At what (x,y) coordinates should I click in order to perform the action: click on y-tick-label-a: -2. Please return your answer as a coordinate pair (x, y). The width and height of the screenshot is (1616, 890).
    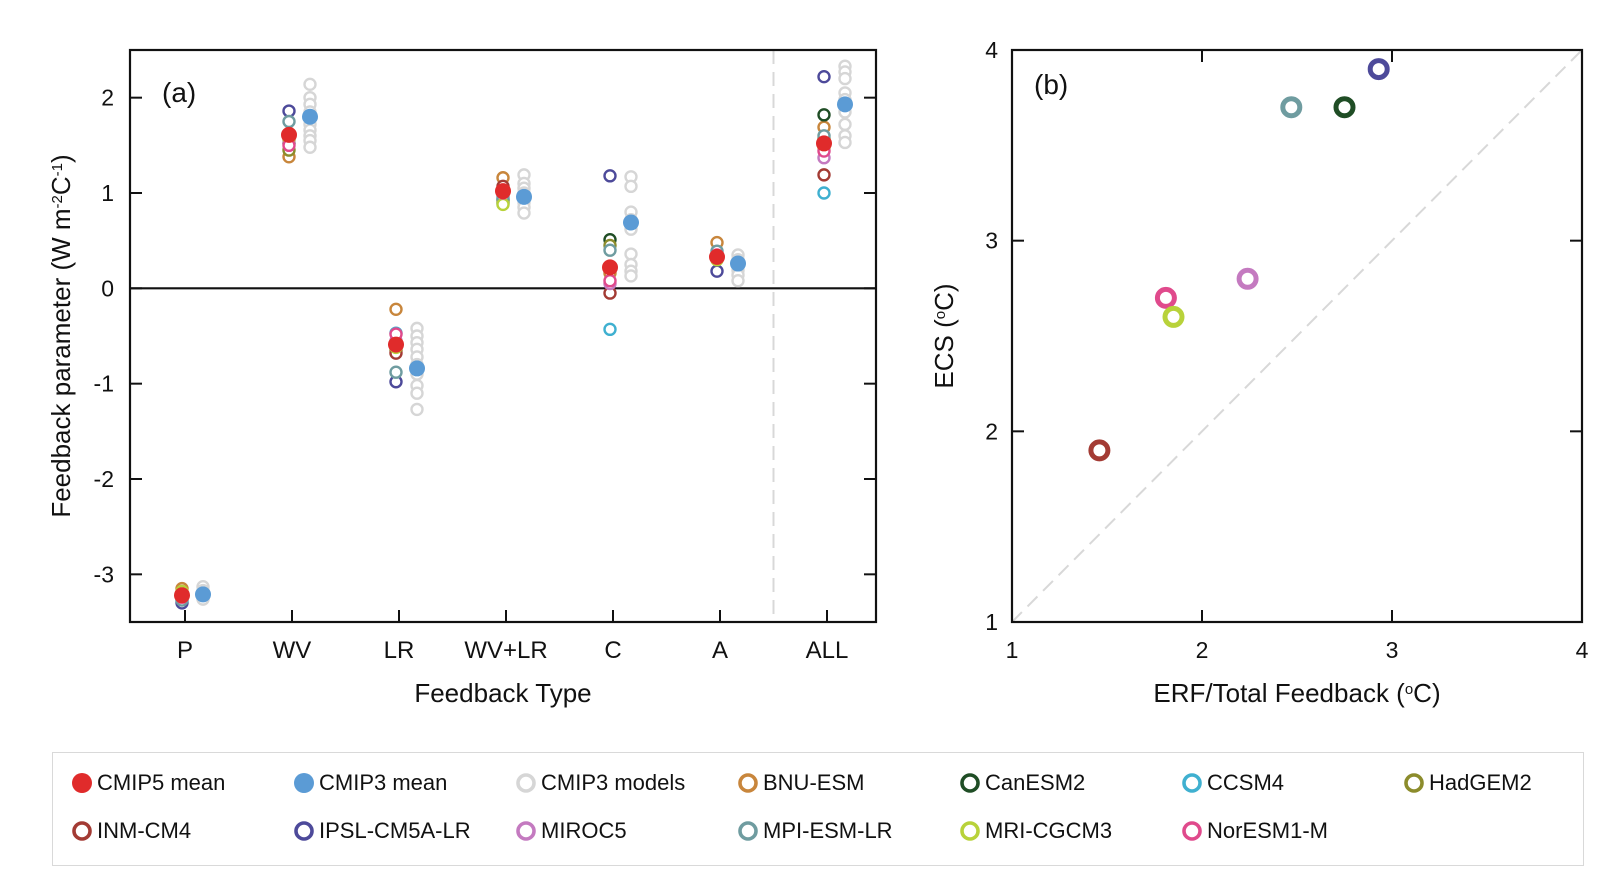
    Looking at the image, I should click on (104, 479).